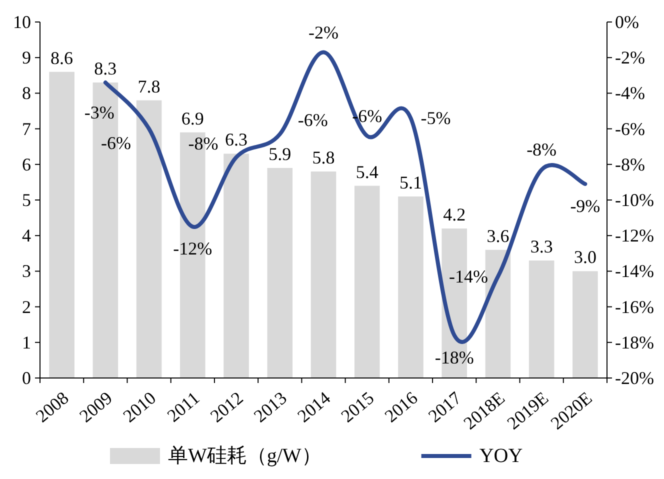 The image size is (664, 479). What do you see at coordinates (634, 271) in the screenshot?
I see `y2-tick-label: -14%` at bounding box center [634, 271].